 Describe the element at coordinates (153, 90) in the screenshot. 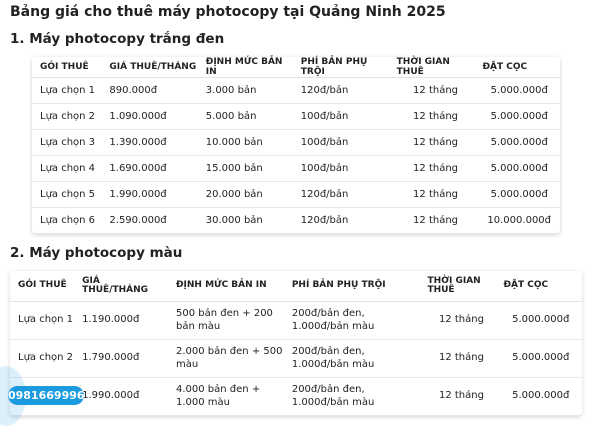

I see `cell: 890.000đ` at that location.